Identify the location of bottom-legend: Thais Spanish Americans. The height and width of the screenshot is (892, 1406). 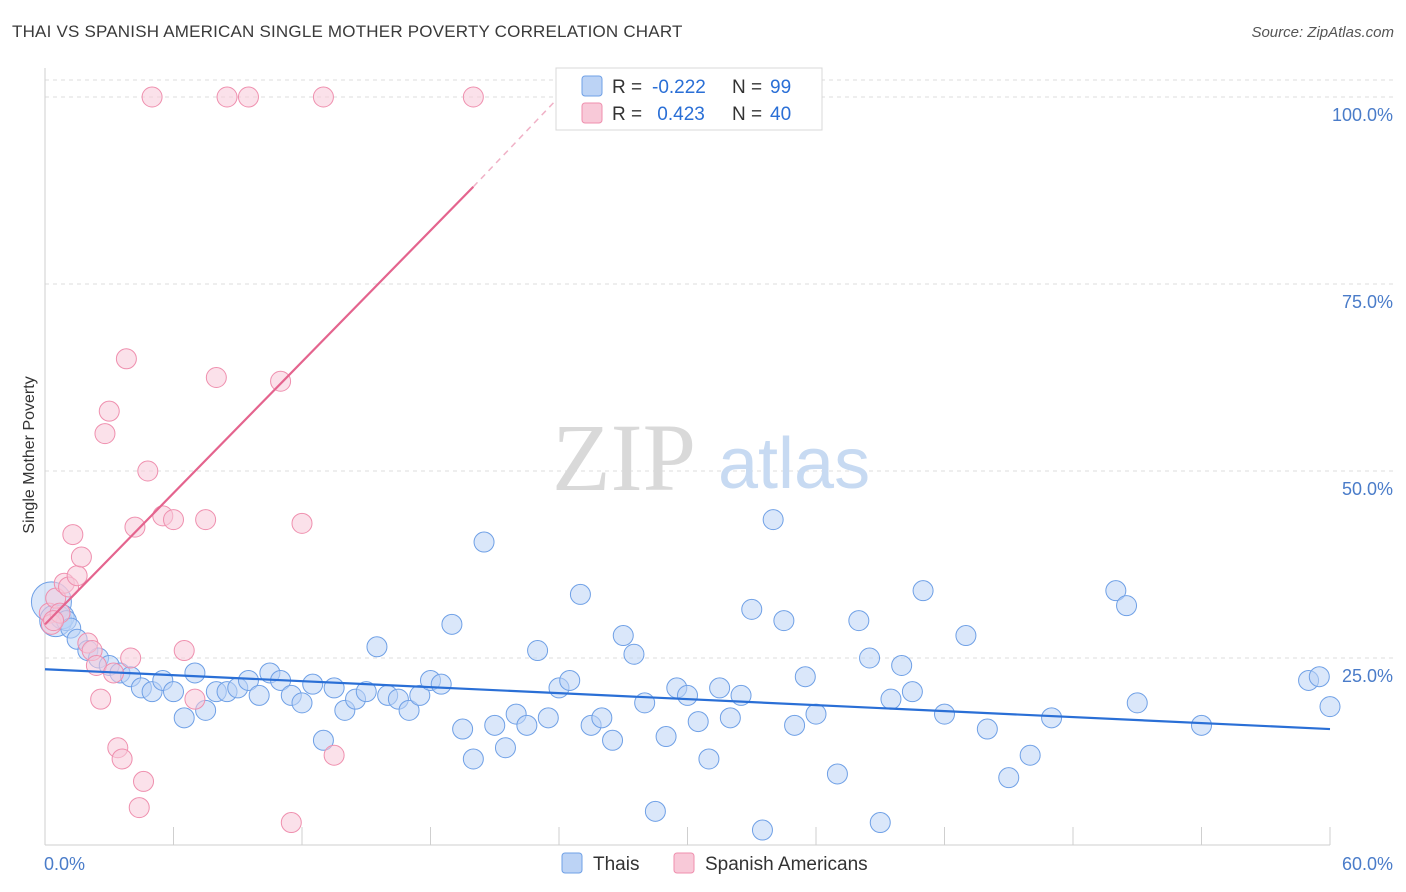
(714, 863).